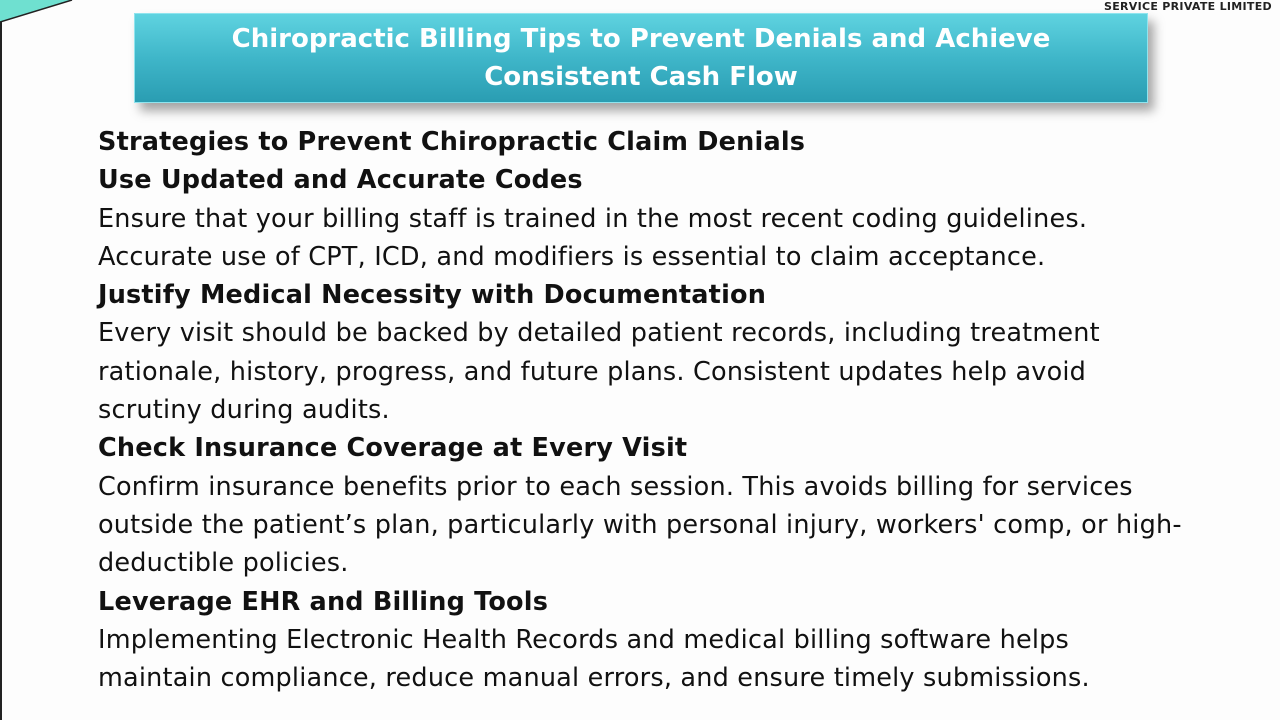 The image size is (1280, 720). What do you see at coordinates (1187, 6) in the screenshot?
I see `company-logo-text: SERVICE PRIVATE LIMITED` at bounding box center [1187, 6].